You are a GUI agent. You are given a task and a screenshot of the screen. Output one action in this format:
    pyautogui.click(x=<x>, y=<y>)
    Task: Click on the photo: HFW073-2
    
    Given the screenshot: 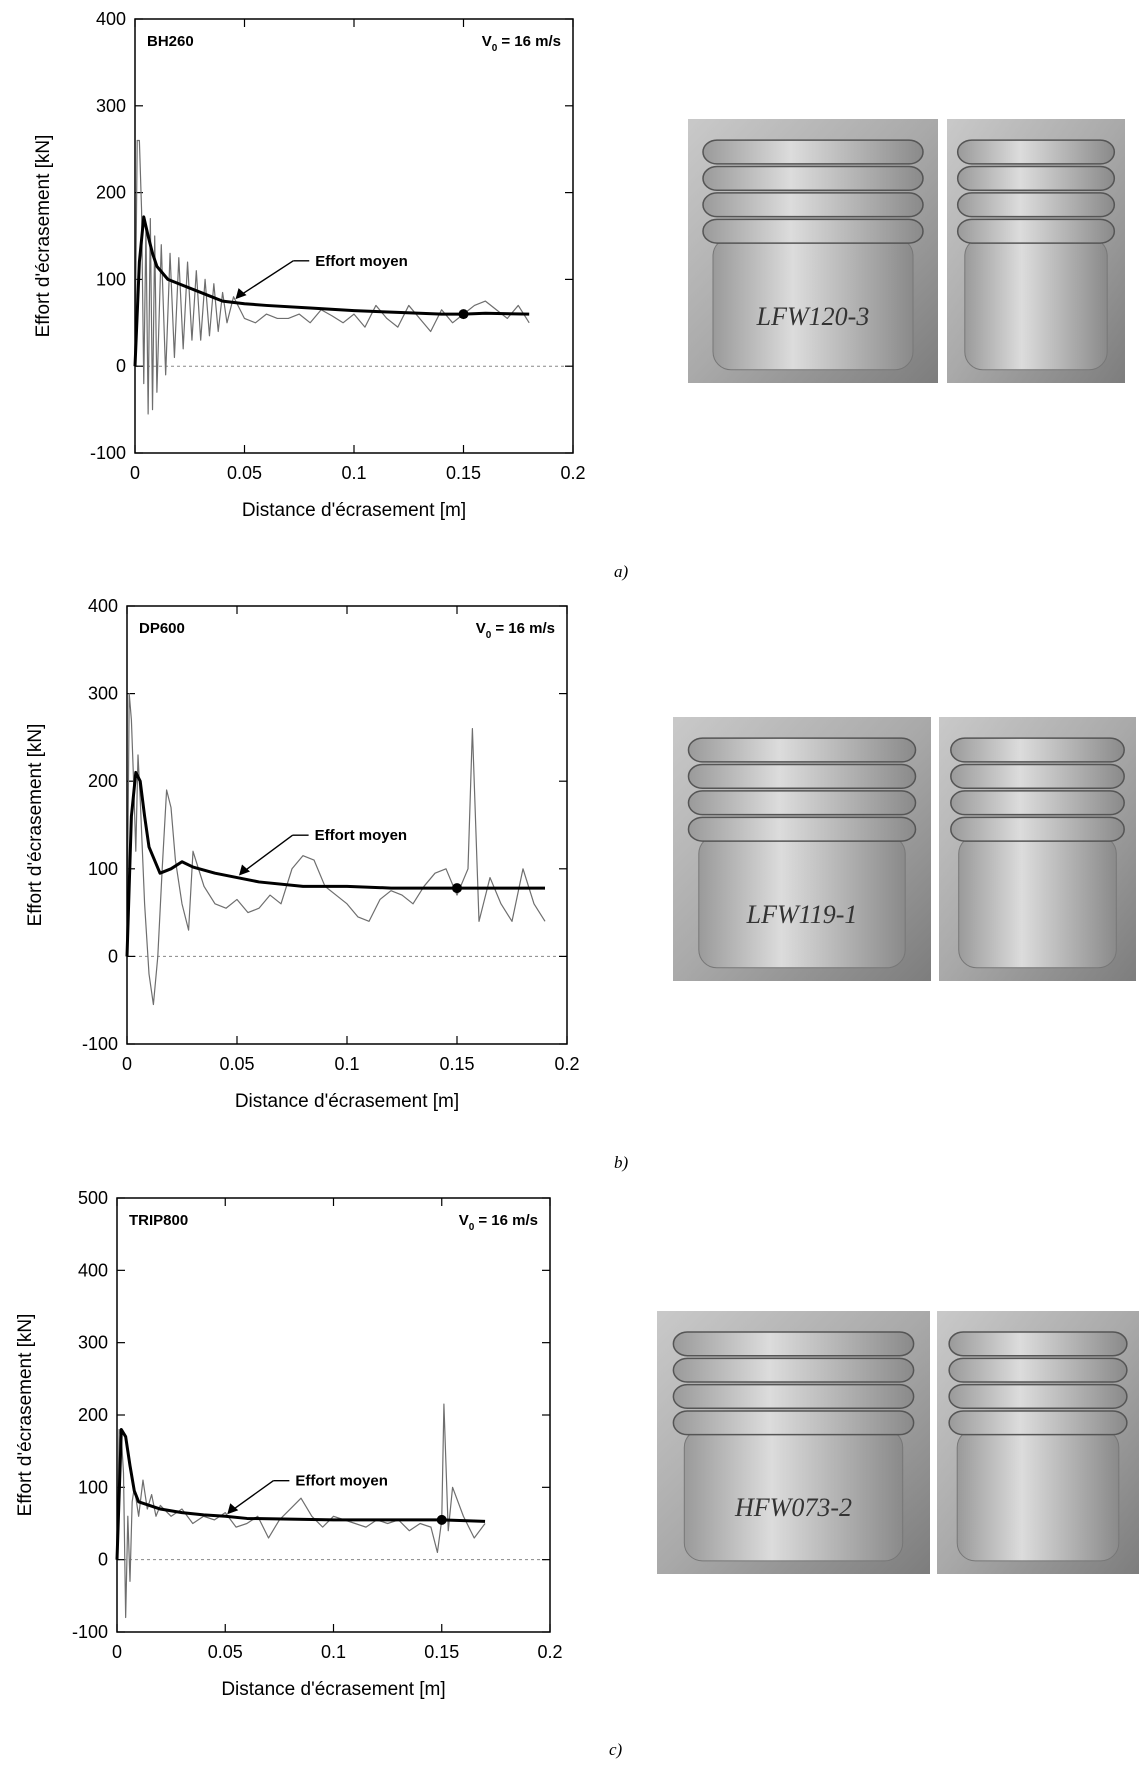 What is the action you would take?
    pyautogui.click(x=793, y=1442)
    